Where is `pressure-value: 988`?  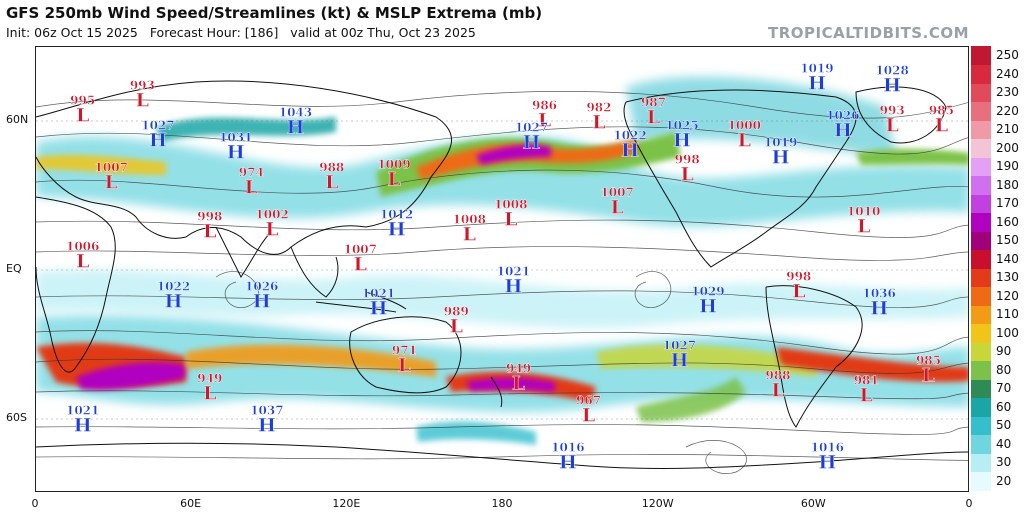 pressure-value: 988 is located at coordinates (332, 167).